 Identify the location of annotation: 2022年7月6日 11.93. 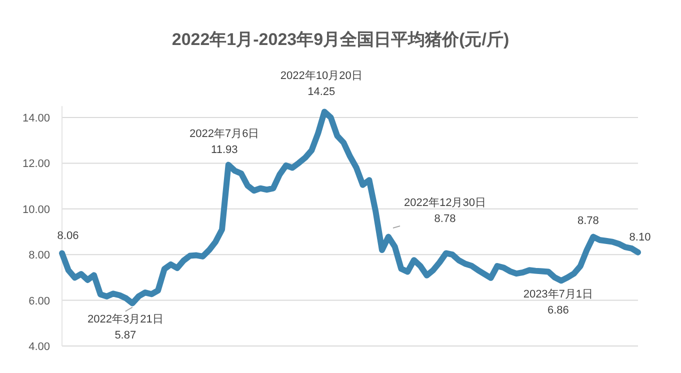
(225, 142).